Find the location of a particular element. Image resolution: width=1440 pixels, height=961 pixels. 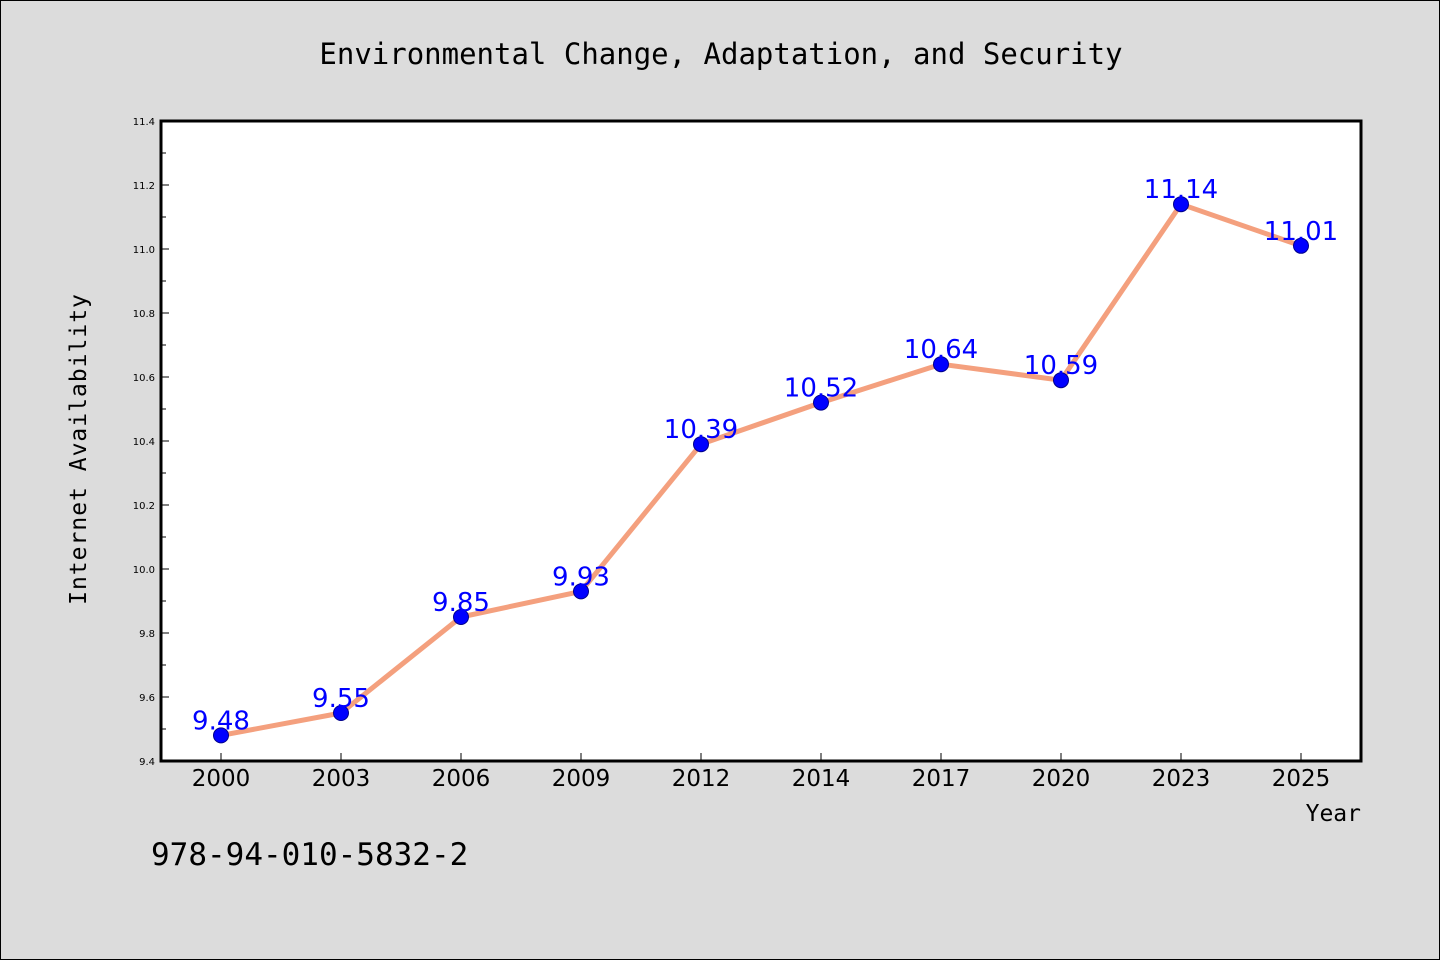

x-tick-label: 2020 is located at coordinates (1061, 779).